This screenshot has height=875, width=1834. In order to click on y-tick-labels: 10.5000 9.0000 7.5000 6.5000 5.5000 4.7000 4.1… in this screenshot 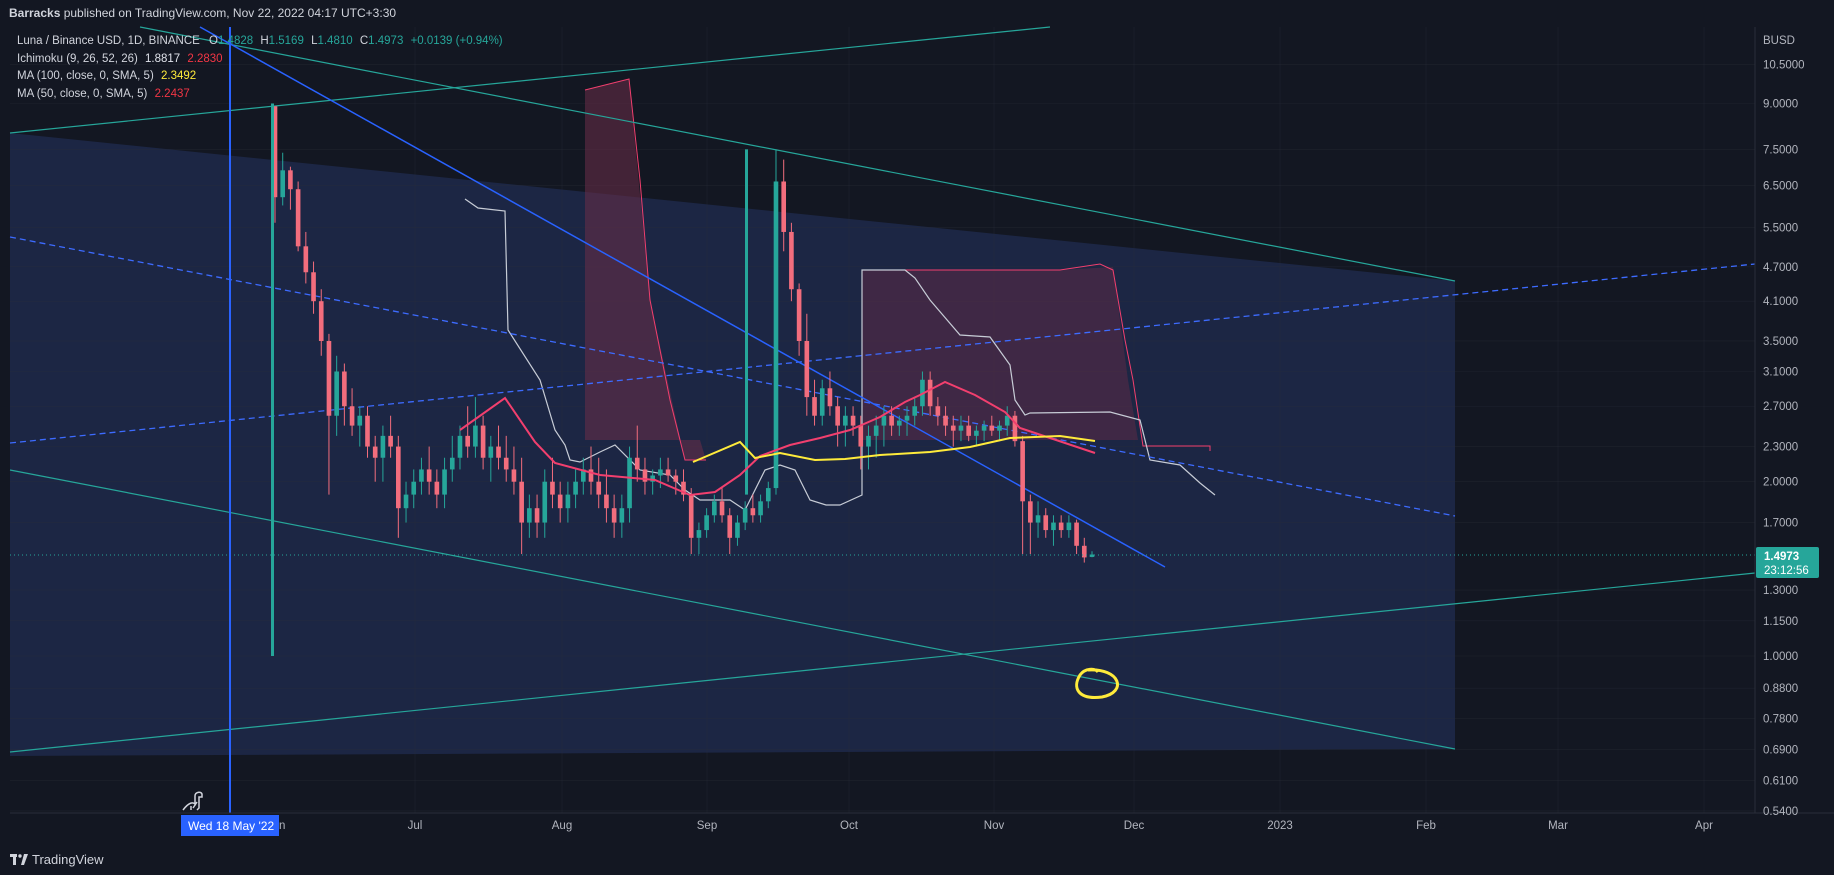, I will do `click(1784, 439)`.